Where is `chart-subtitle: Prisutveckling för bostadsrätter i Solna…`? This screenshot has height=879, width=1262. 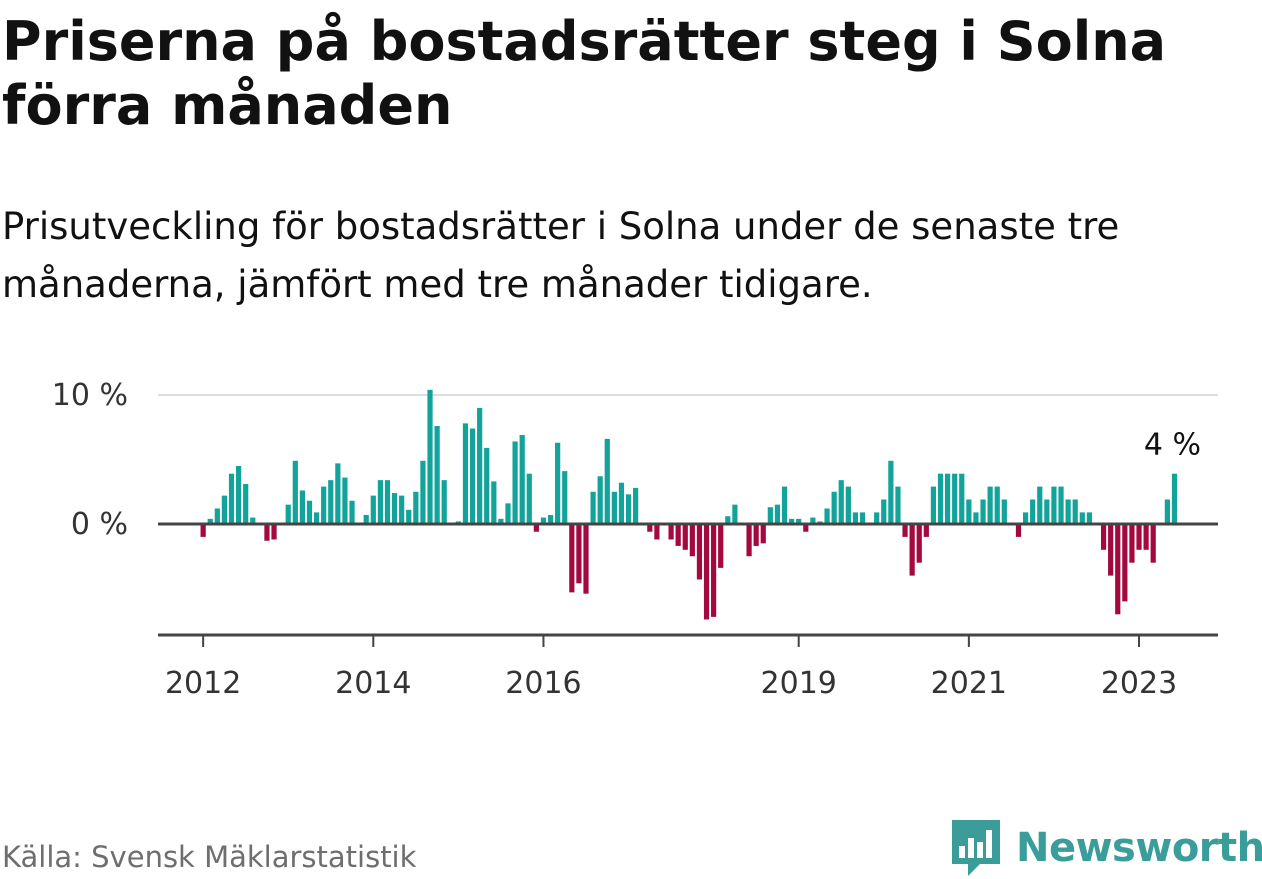 chart-subtitle: Prisutveckling för bostadsrätter i Solna… is located at coordinates (561, 255).